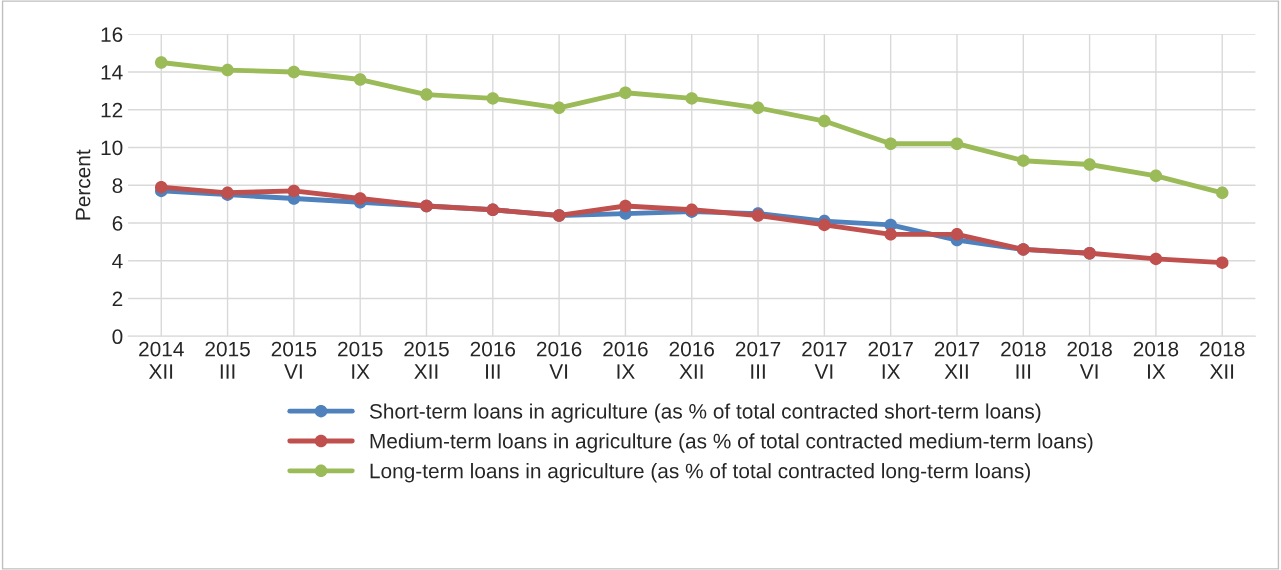 This screenshot has height=570, width=1281. What do you see at coordinates (1089, 360) in the screenshot?
I see `x-tick-label: 2018 VI` at bounding box center [1089, 360].